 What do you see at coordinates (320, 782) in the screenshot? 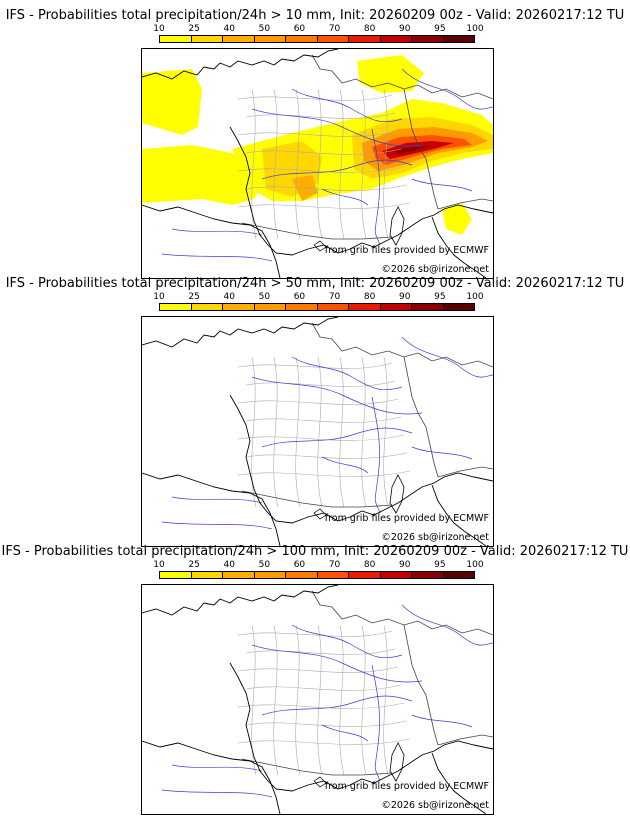
I see `island-outline` at bounding box center [320, 782].